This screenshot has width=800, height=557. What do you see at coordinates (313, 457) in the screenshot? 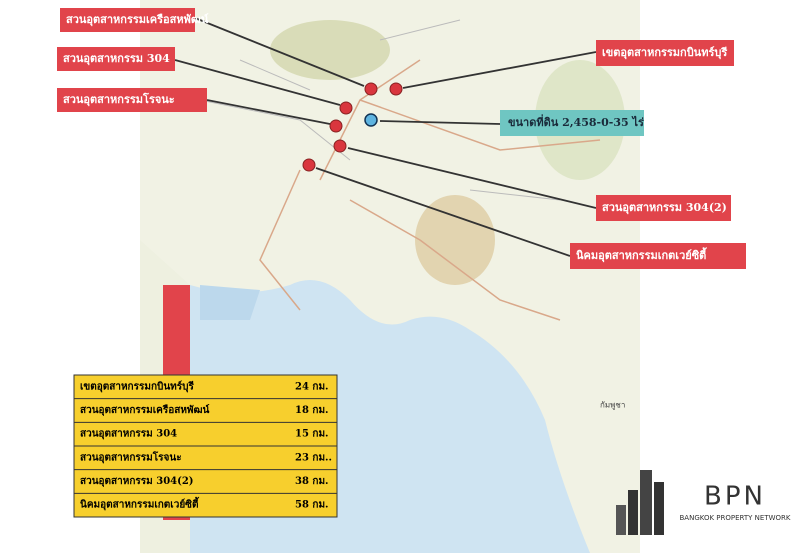
I see `table-distance: 23 กม..` at bounding box center [313, 457].